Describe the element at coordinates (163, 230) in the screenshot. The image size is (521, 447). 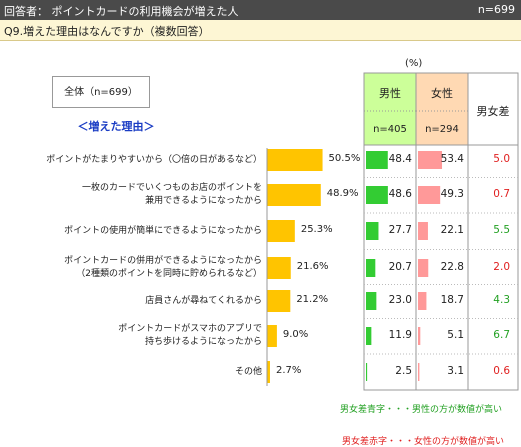
I see `category-label-line: ポイントの使用が簡単にできるようになったから` at that location.